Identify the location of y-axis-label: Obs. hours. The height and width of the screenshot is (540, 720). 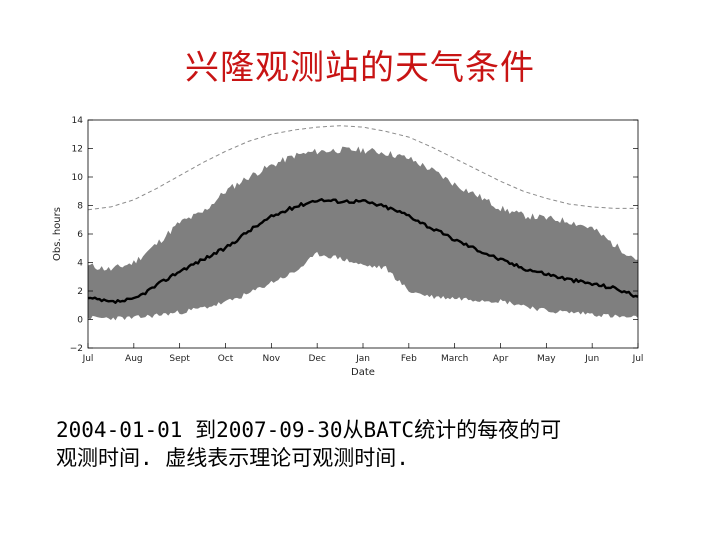
(57, 234).